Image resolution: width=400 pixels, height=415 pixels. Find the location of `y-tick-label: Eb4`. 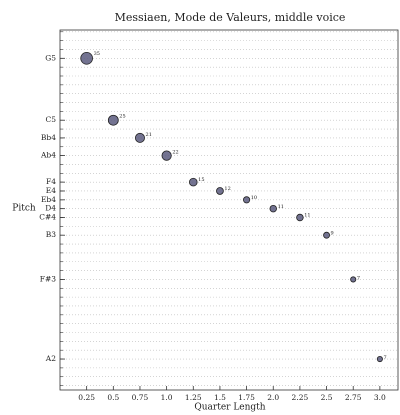

y-tick-label: Eb4 is located at coordinates (48, 199).